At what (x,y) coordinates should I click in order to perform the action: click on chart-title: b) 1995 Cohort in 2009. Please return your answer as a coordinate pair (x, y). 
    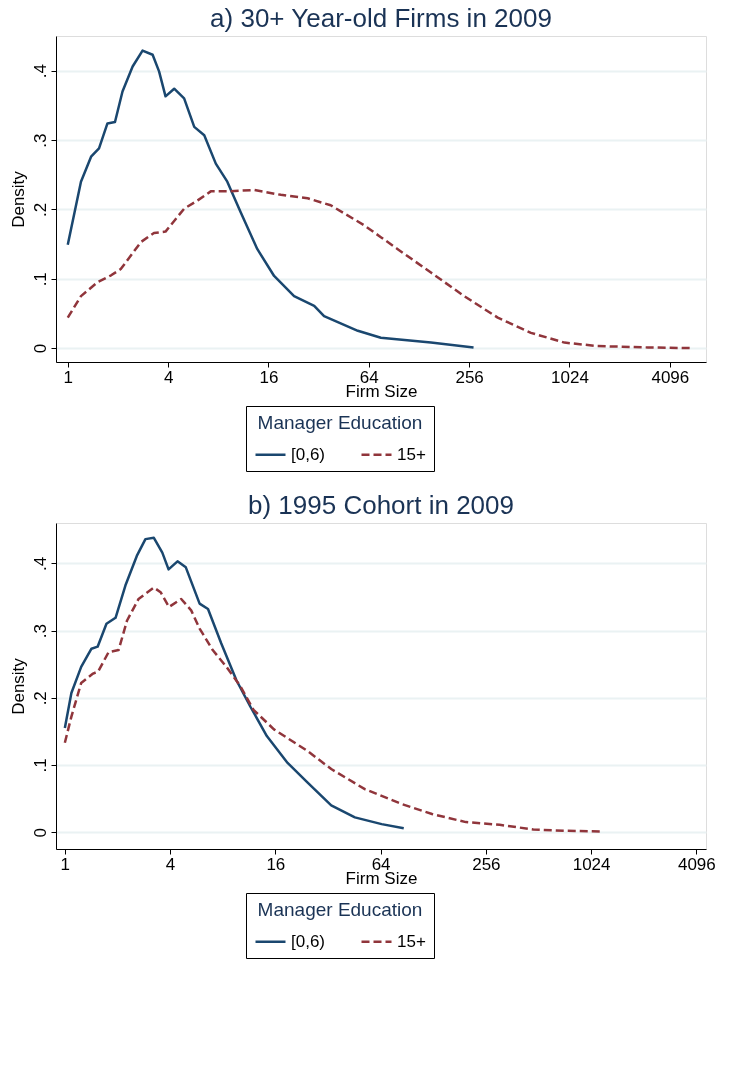
    Looking at the image, I should click on (381, 505).